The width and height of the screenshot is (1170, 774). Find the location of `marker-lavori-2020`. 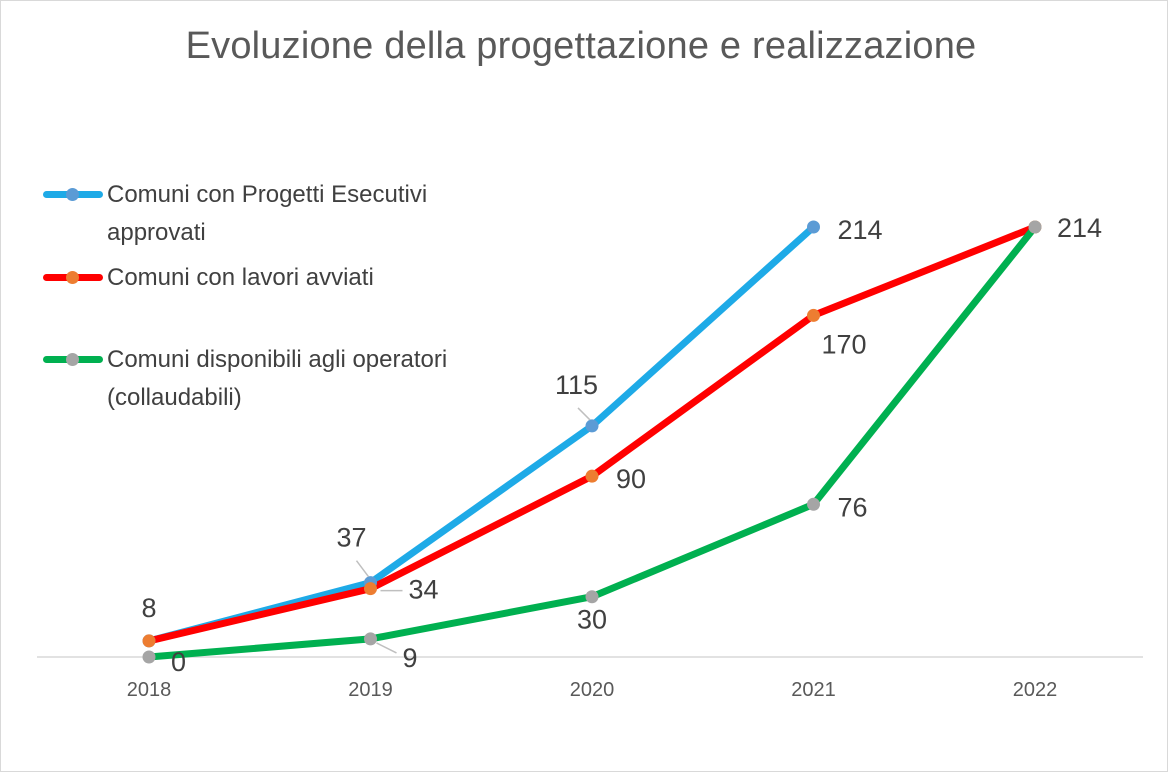

marker-lavori-2020 is located at coordinates (592, 476).